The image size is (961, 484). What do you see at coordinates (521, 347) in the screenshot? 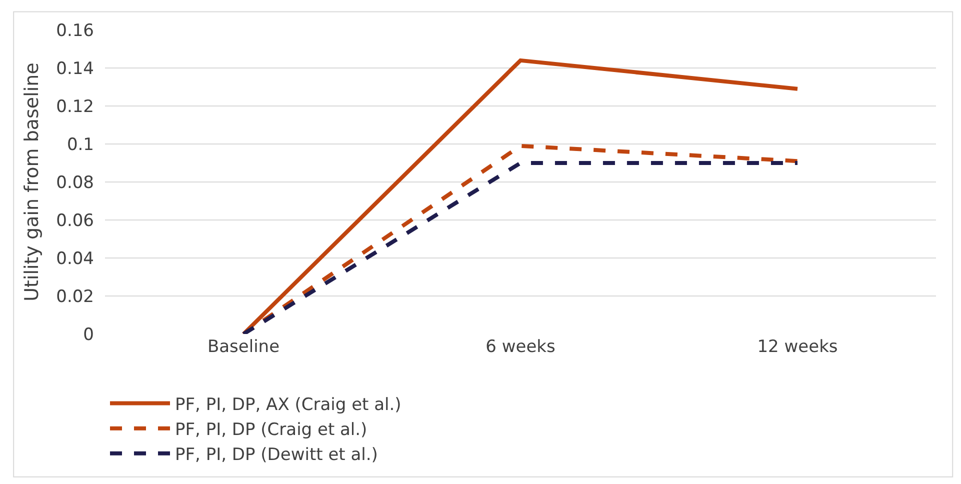
I see `x-tick-label: 6 weeks` at bounding box center [521, 347].